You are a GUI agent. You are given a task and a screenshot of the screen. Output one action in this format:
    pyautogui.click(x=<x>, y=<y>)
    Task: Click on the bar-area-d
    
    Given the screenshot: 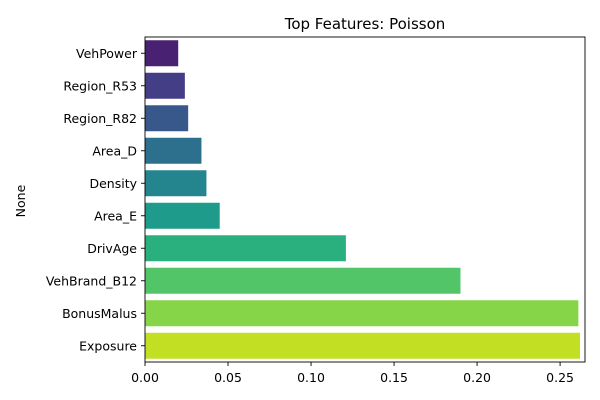 What is the action you would take?
    pyautogui.click(x=173, y=150)
    